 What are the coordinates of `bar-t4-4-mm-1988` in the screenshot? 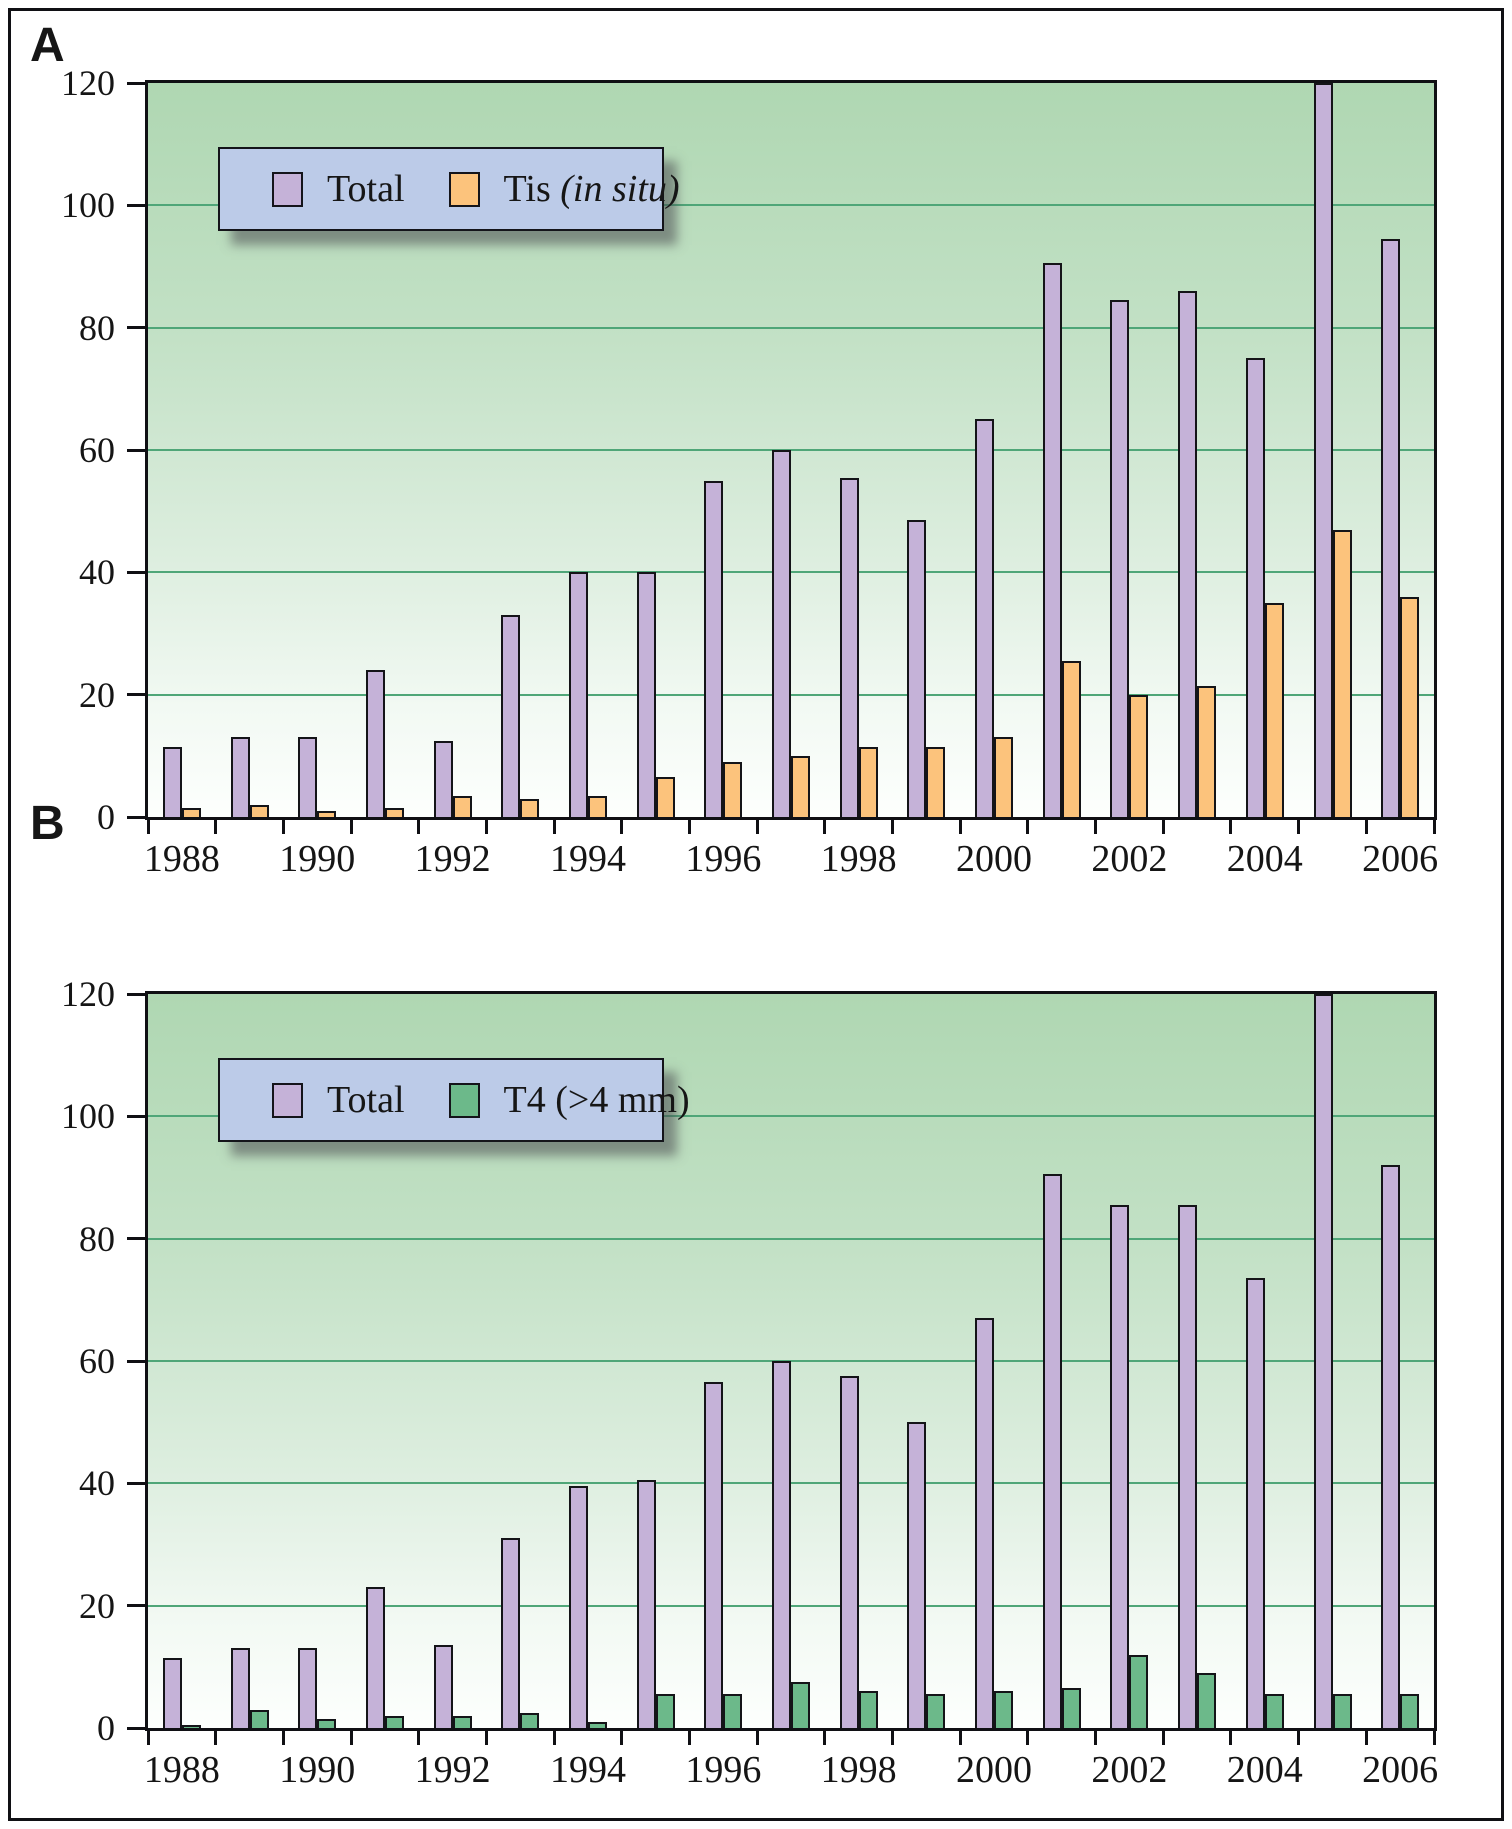 It's located at (191, 1726).